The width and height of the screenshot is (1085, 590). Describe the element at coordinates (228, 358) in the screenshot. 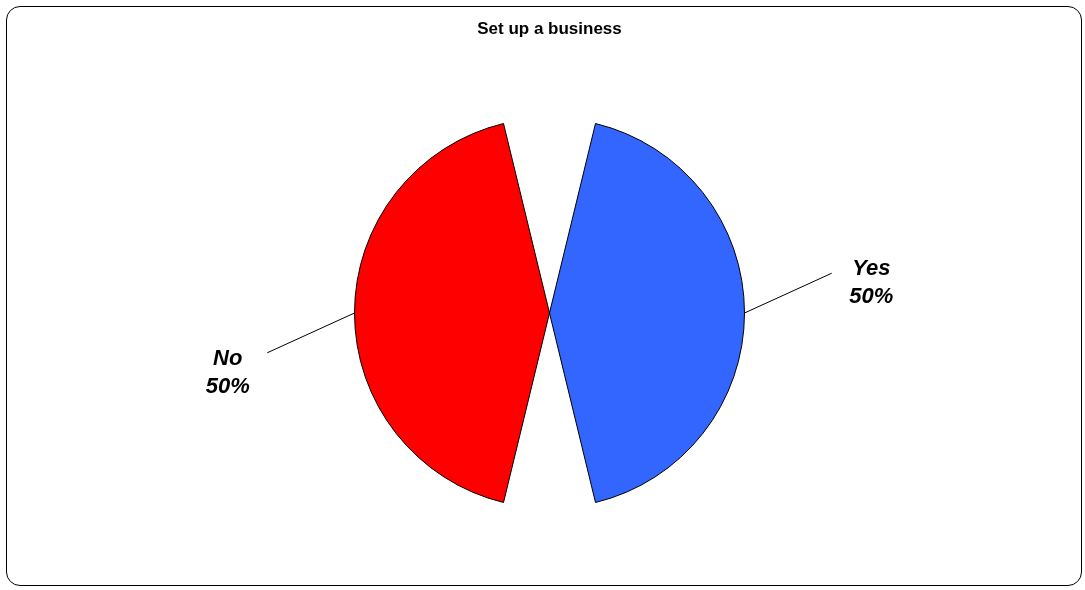

I see `slice-label: No` at that location.